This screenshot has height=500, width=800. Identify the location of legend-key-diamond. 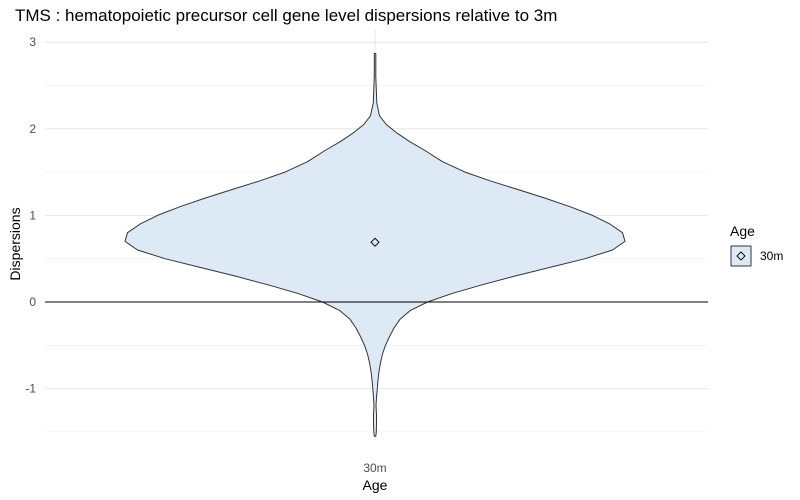
(741, 256).